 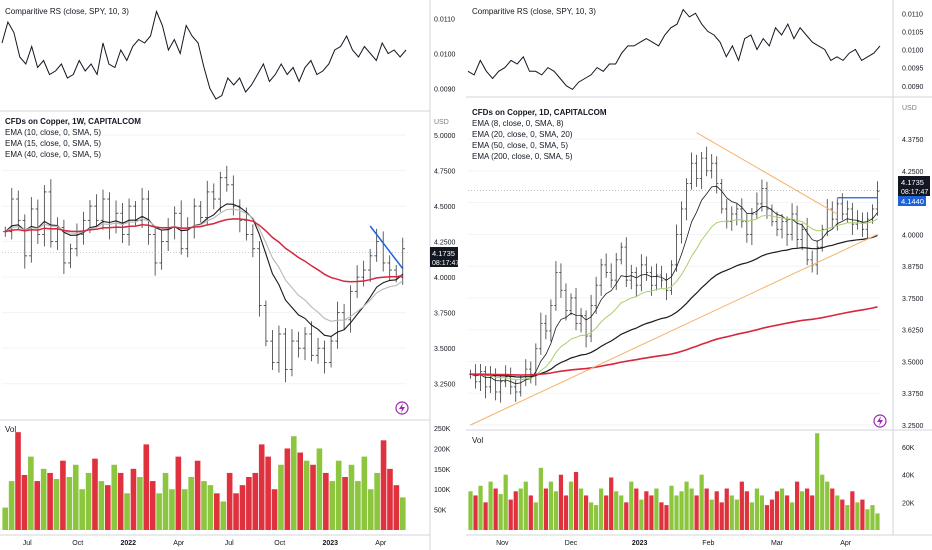 What do you see at coordinates (53, 132) in the screenshot?
I see `left-indicator-1: EMA (10, close, 0, SMA, 5)` at bounding box center [53, 132].